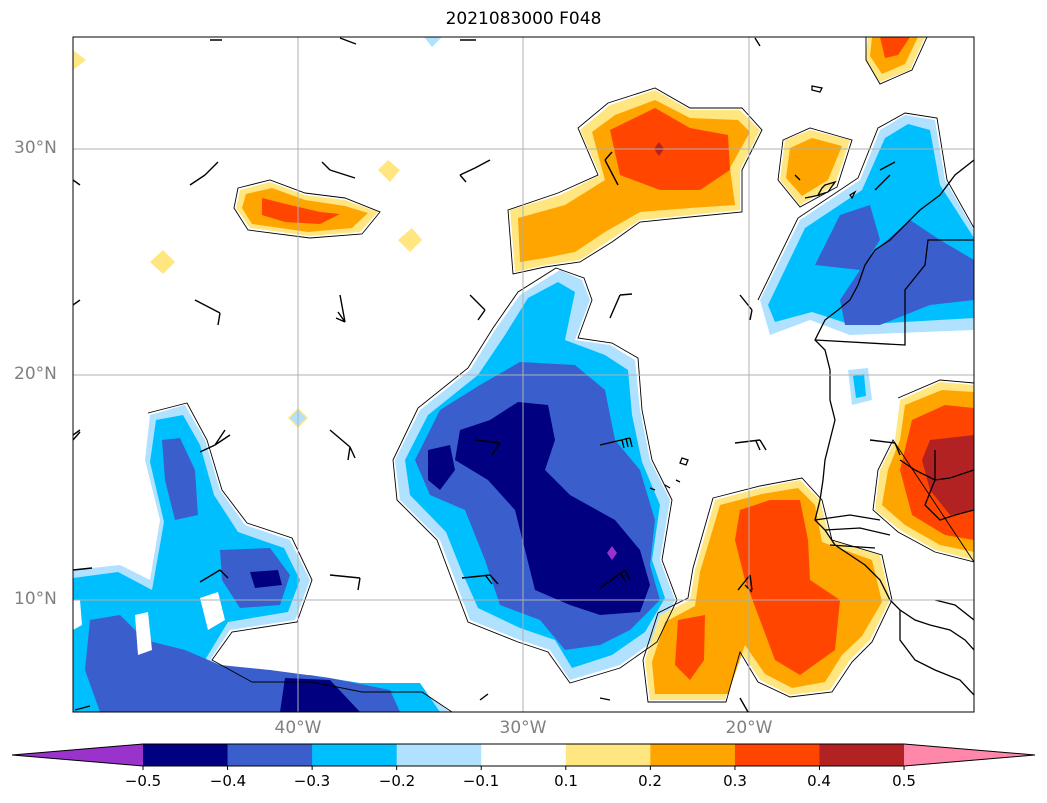  I want to click on pos-west-red, so click(301, 211).